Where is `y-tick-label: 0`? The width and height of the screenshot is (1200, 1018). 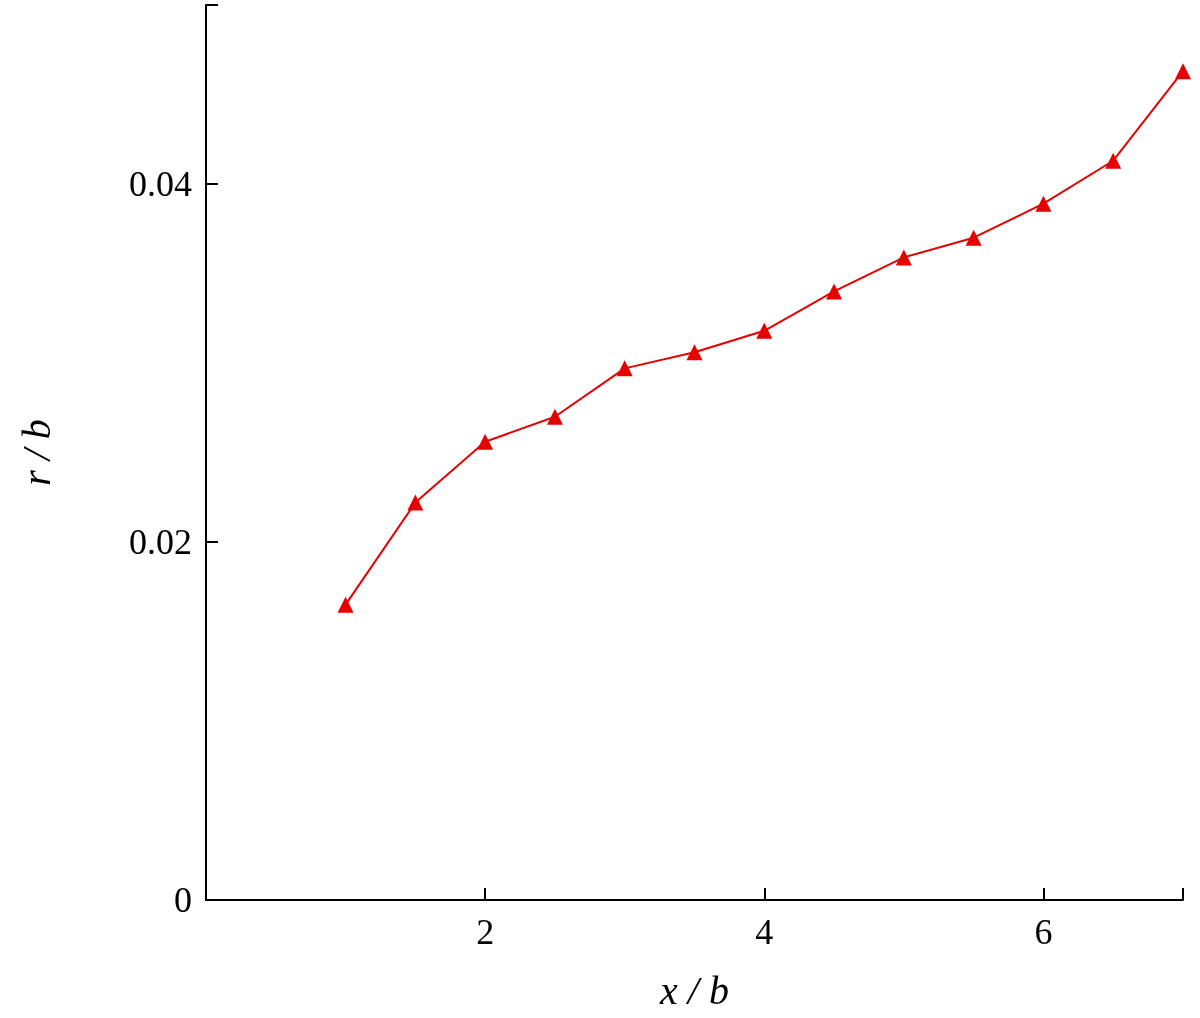
y-tick-label: 0 is located at coordinates (183, 900).